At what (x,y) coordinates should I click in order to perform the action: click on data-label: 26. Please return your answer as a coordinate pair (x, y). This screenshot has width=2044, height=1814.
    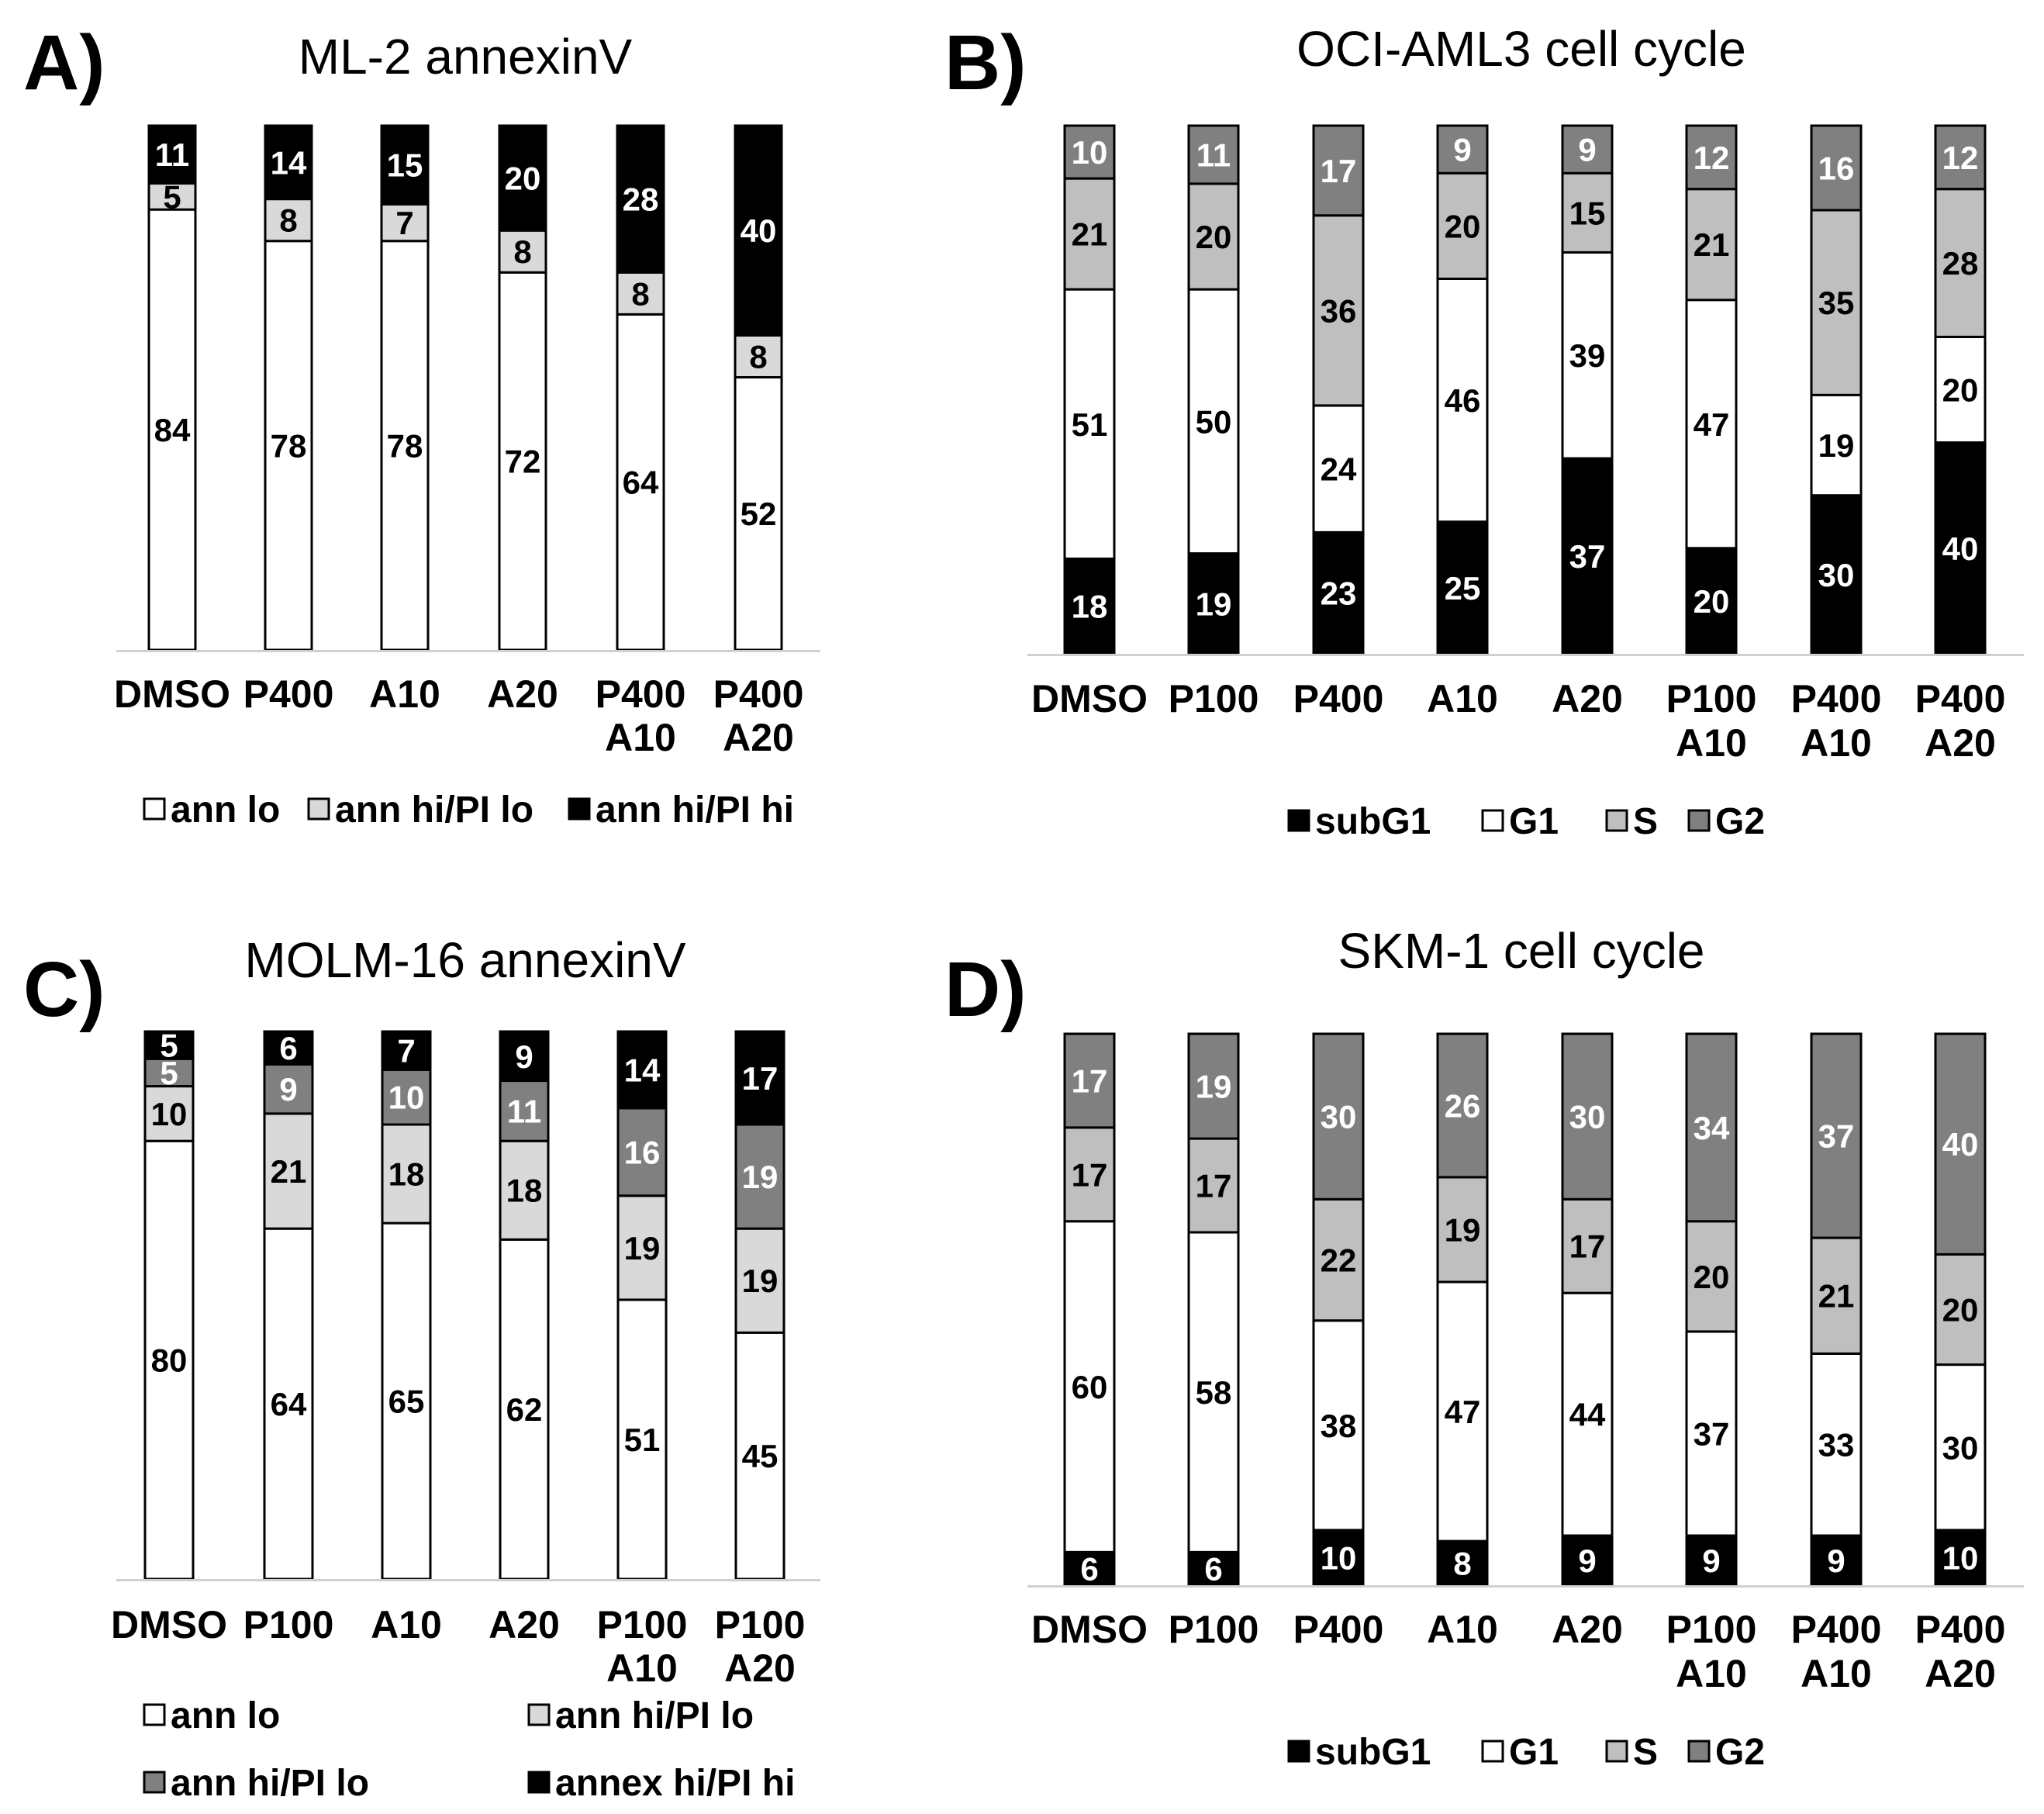
    Looking at the image, I should click on (1463, 1105).